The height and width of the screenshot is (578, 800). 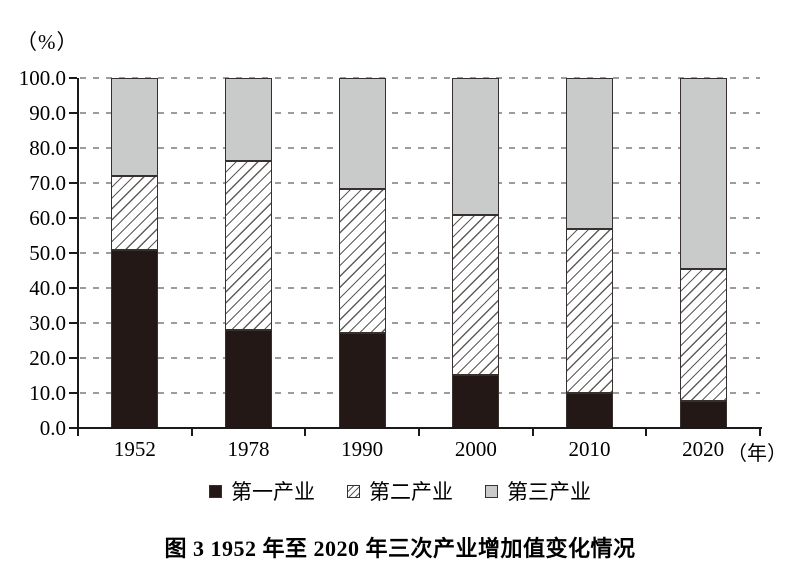 What do you see at coordinates (703, 414) in the screenshot?
I see `bar-2020-第一产业` at bounding box center [703, 414].